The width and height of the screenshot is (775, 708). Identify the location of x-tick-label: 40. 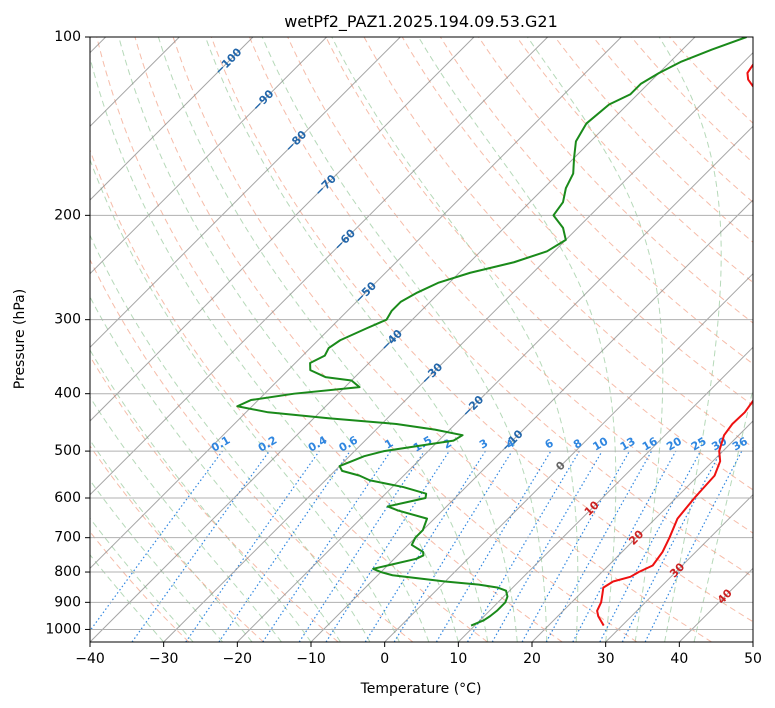
(679, 659).